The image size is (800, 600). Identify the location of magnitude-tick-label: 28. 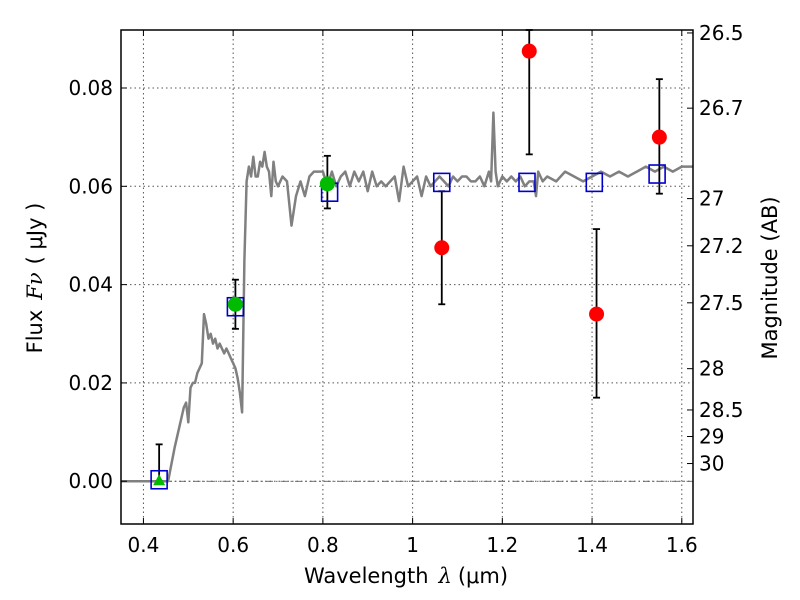
(711, 369).